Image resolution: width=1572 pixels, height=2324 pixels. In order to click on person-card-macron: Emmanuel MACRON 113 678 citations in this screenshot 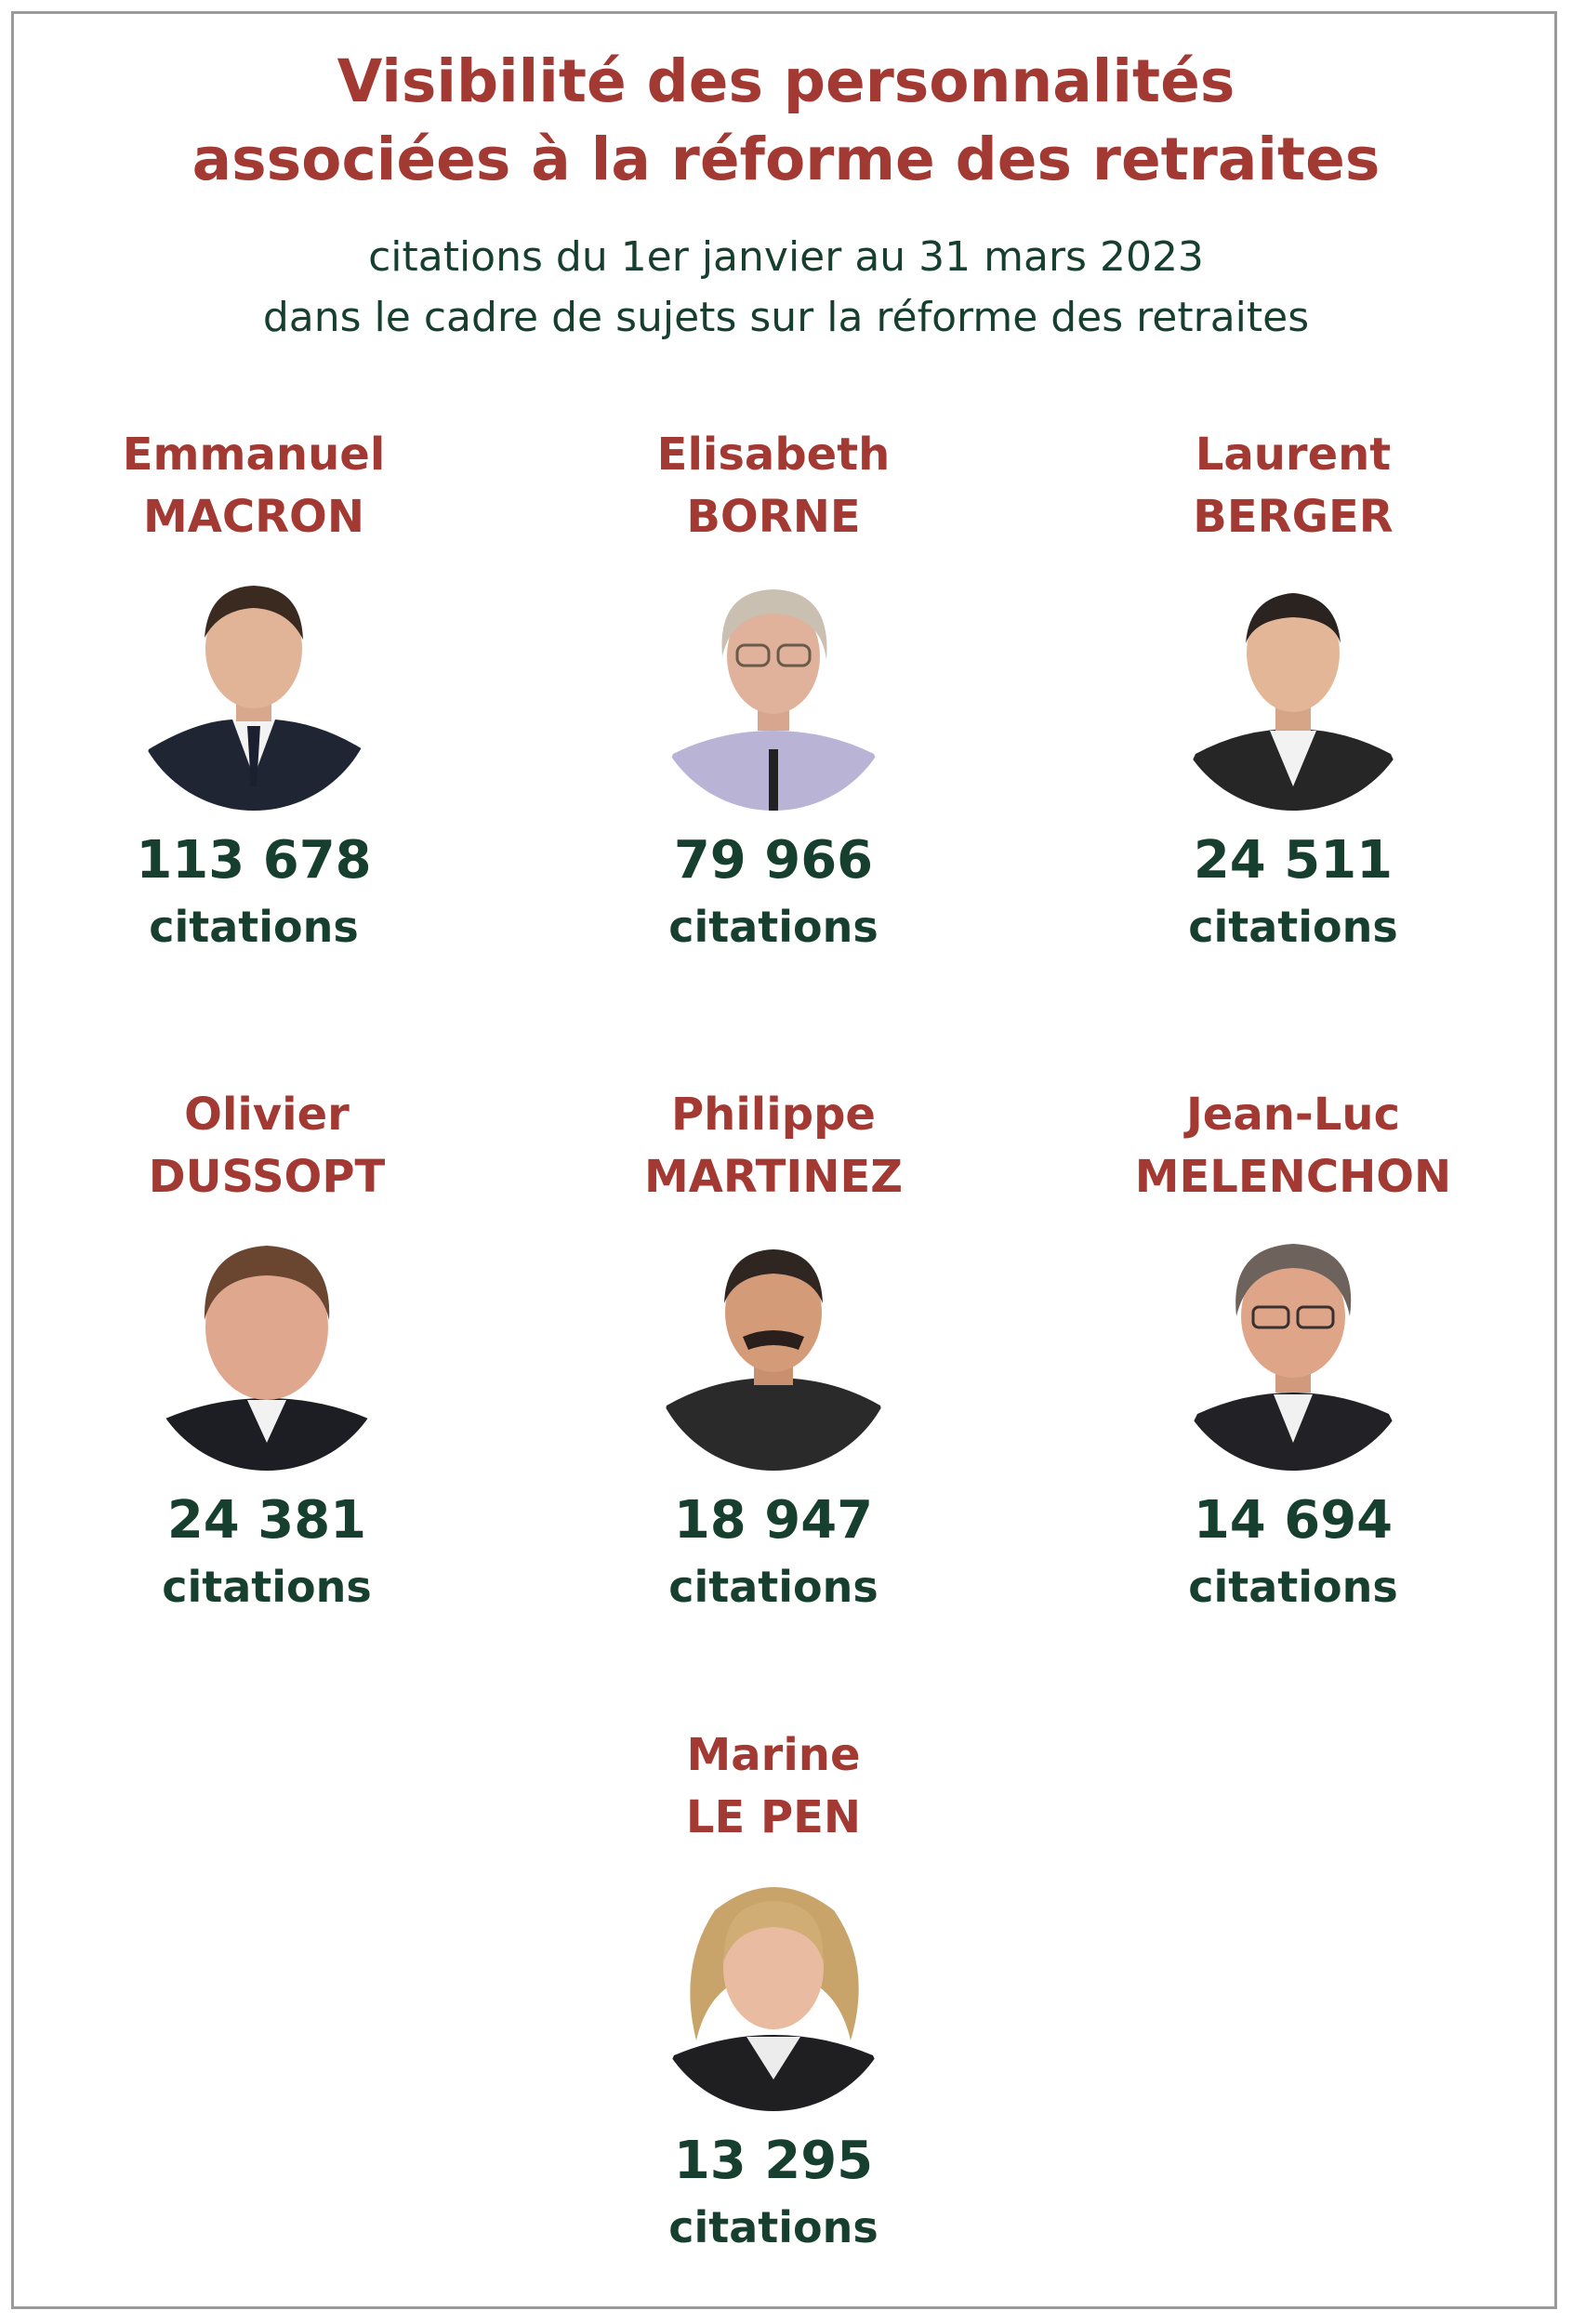, I will do `click(254, 690)`.